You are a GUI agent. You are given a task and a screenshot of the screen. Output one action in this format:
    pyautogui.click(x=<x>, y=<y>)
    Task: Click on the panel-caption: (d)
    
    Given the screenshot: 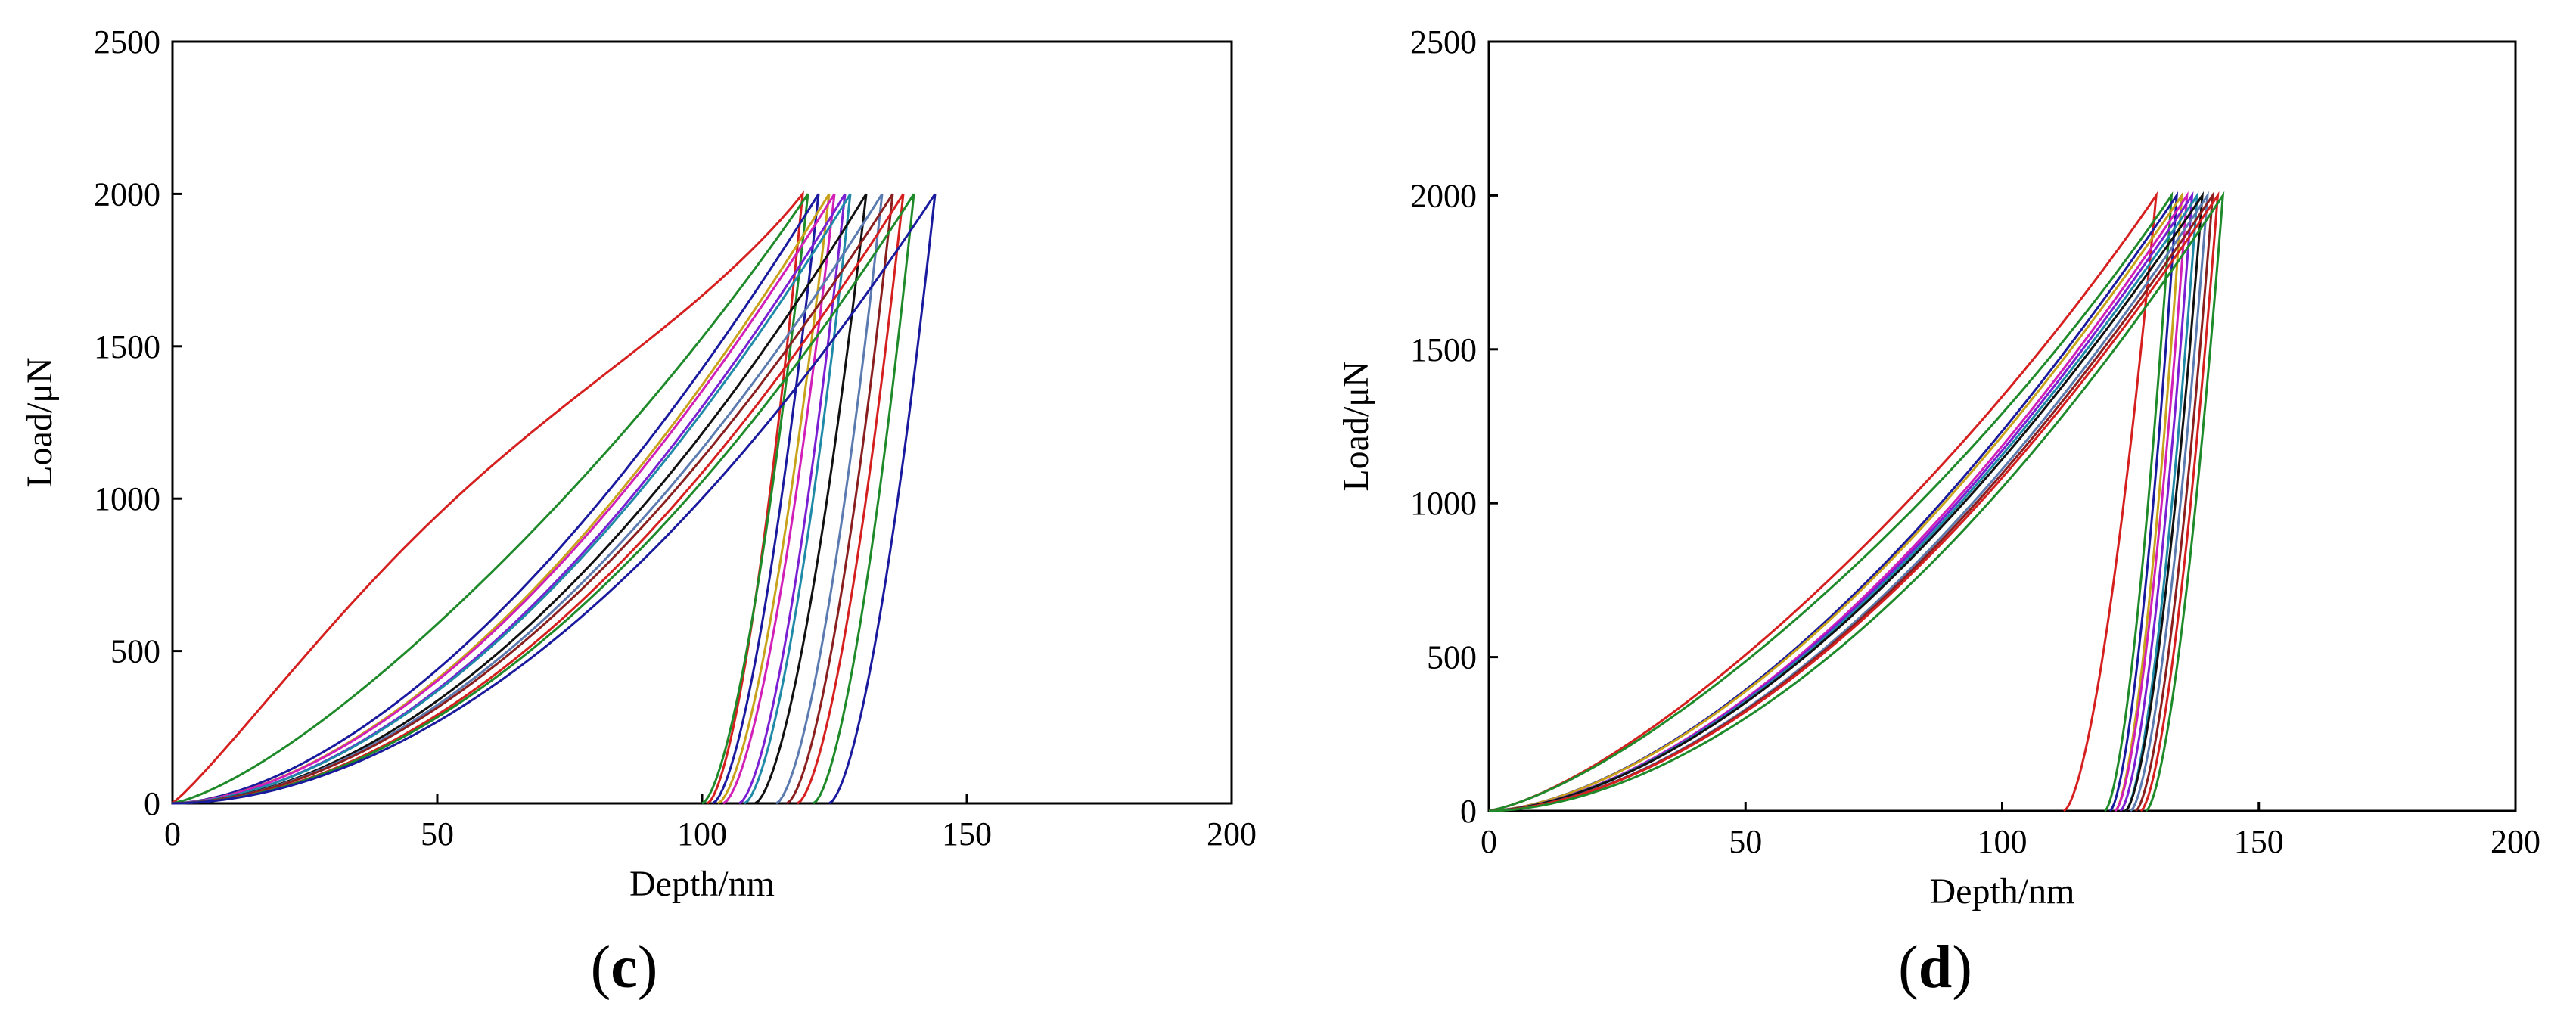 What is the action you would take?
    pyautogui.click(x=1935, y=967)
    